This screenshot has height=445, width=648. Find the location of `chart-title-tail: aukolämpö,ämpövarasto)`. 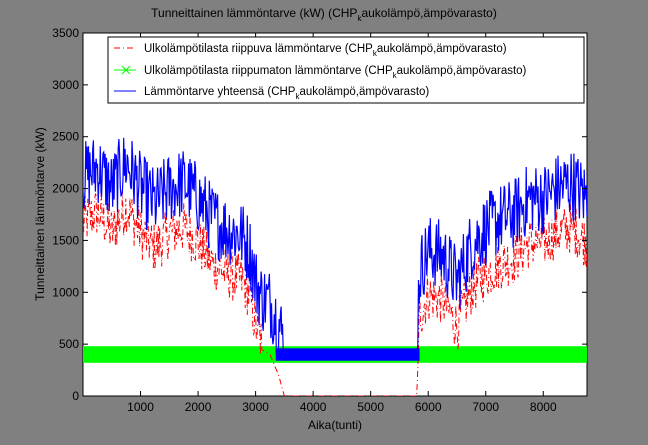

chart-title-tail: aukolämpö,ämpövarasto) is located at coordinates (428, 13).